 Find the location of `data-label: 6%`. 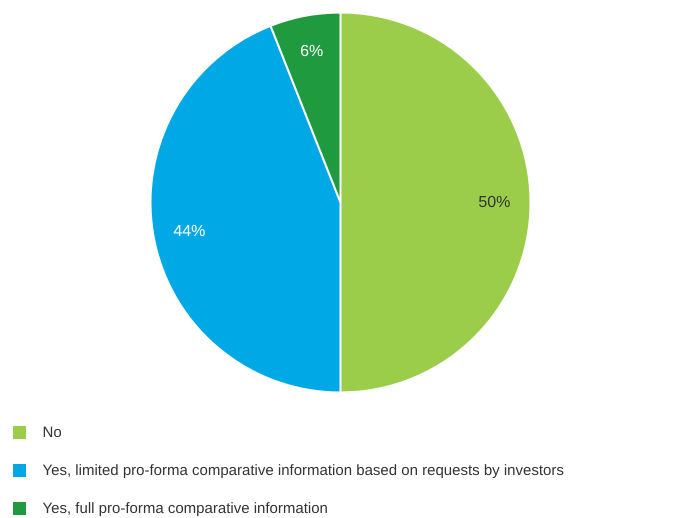

data-label: 6% is located at coordinates (312, 51).